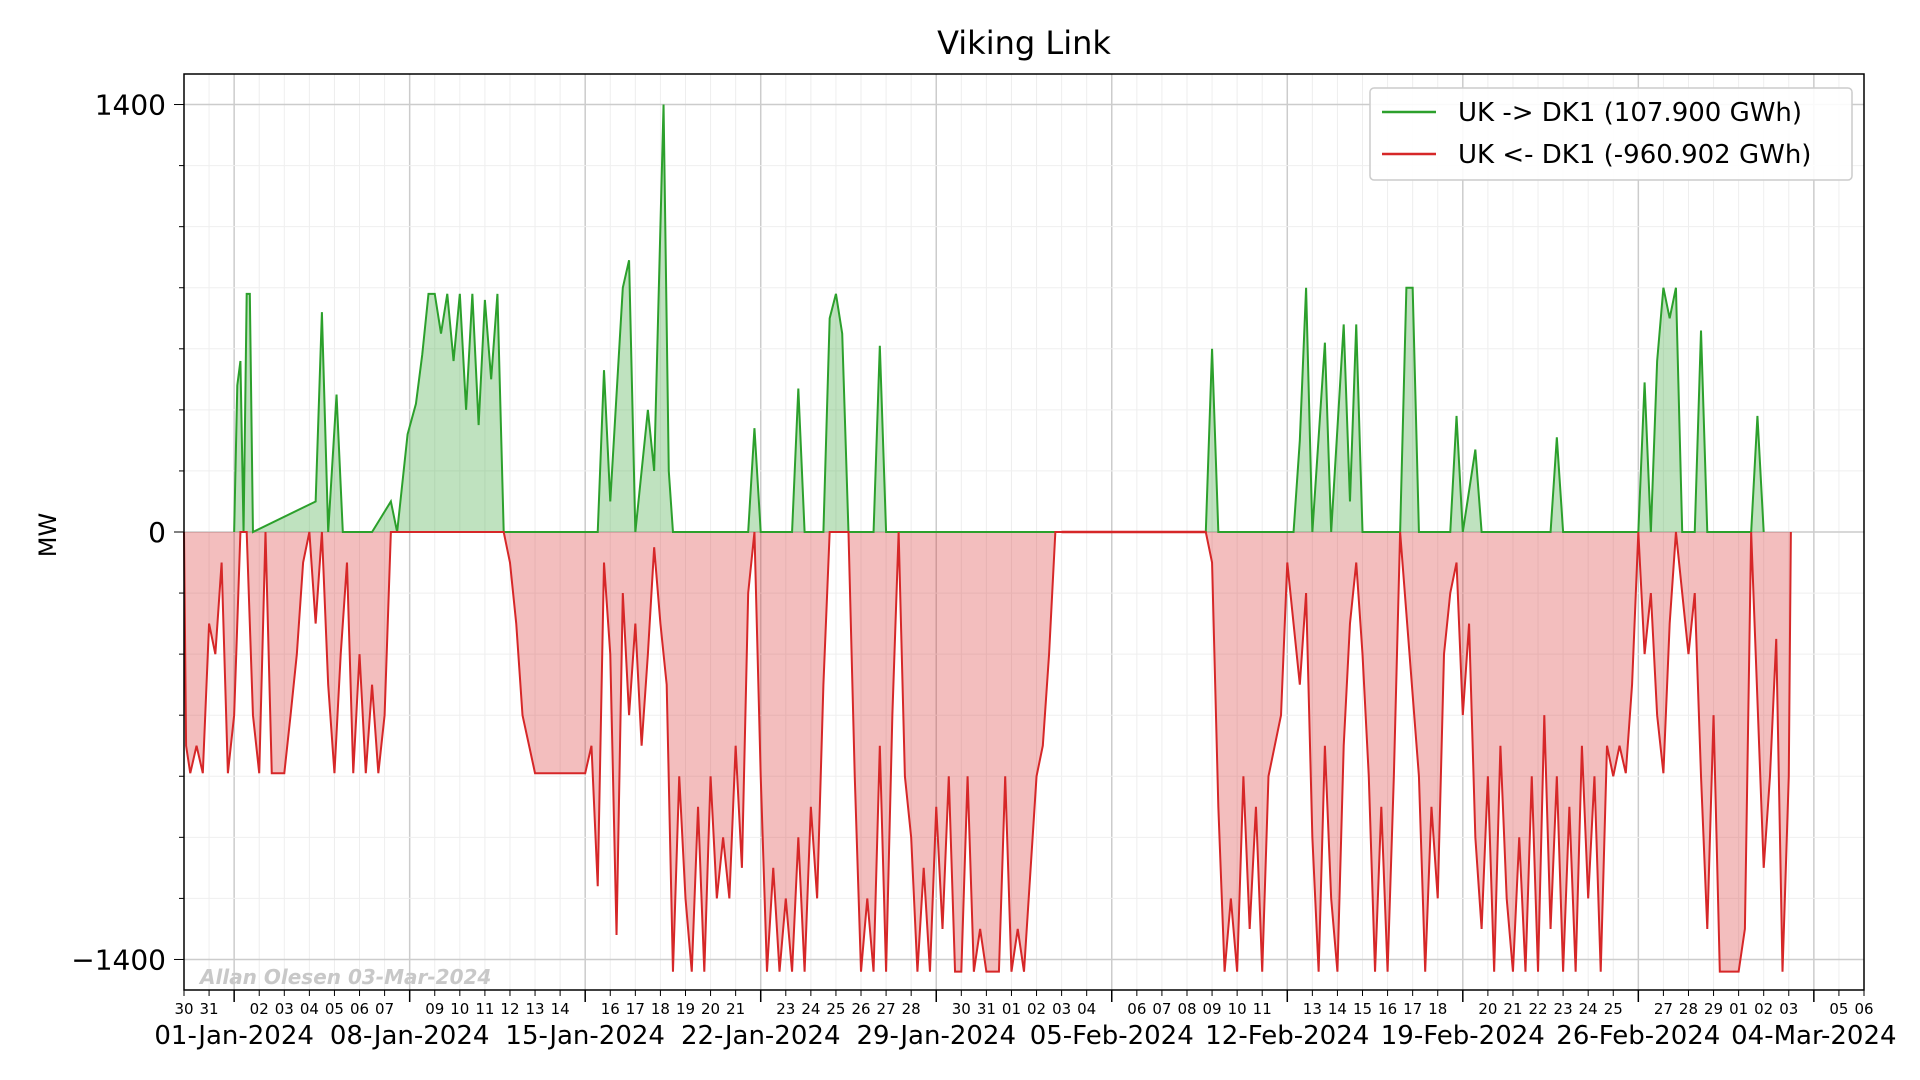 This screenshot has height=1080, width=1920. What do you see at coordinates (1024, 43) in the screenshot?
I see `chart-title: Viking Link` at bounding box center [1024, 43].